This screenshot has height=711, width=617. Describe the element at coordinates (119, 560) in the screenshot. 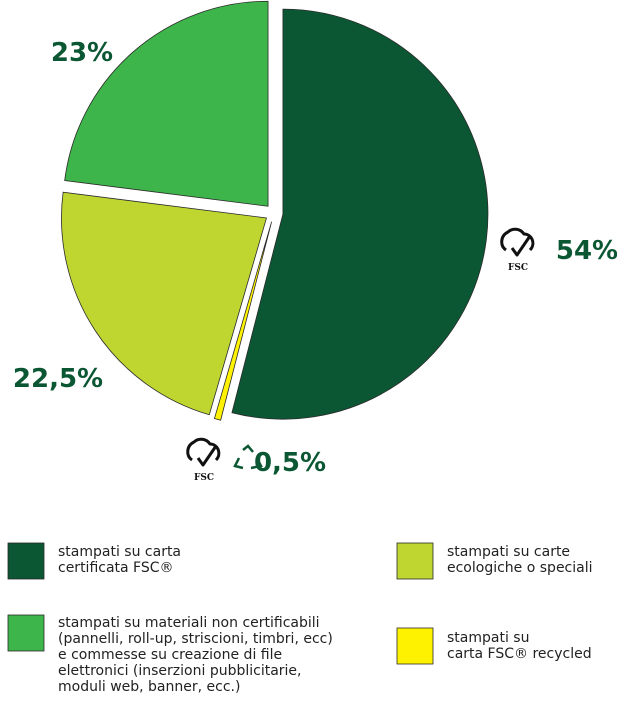

I see `legend-label: stampati su carta certificata FSC®` at that location.